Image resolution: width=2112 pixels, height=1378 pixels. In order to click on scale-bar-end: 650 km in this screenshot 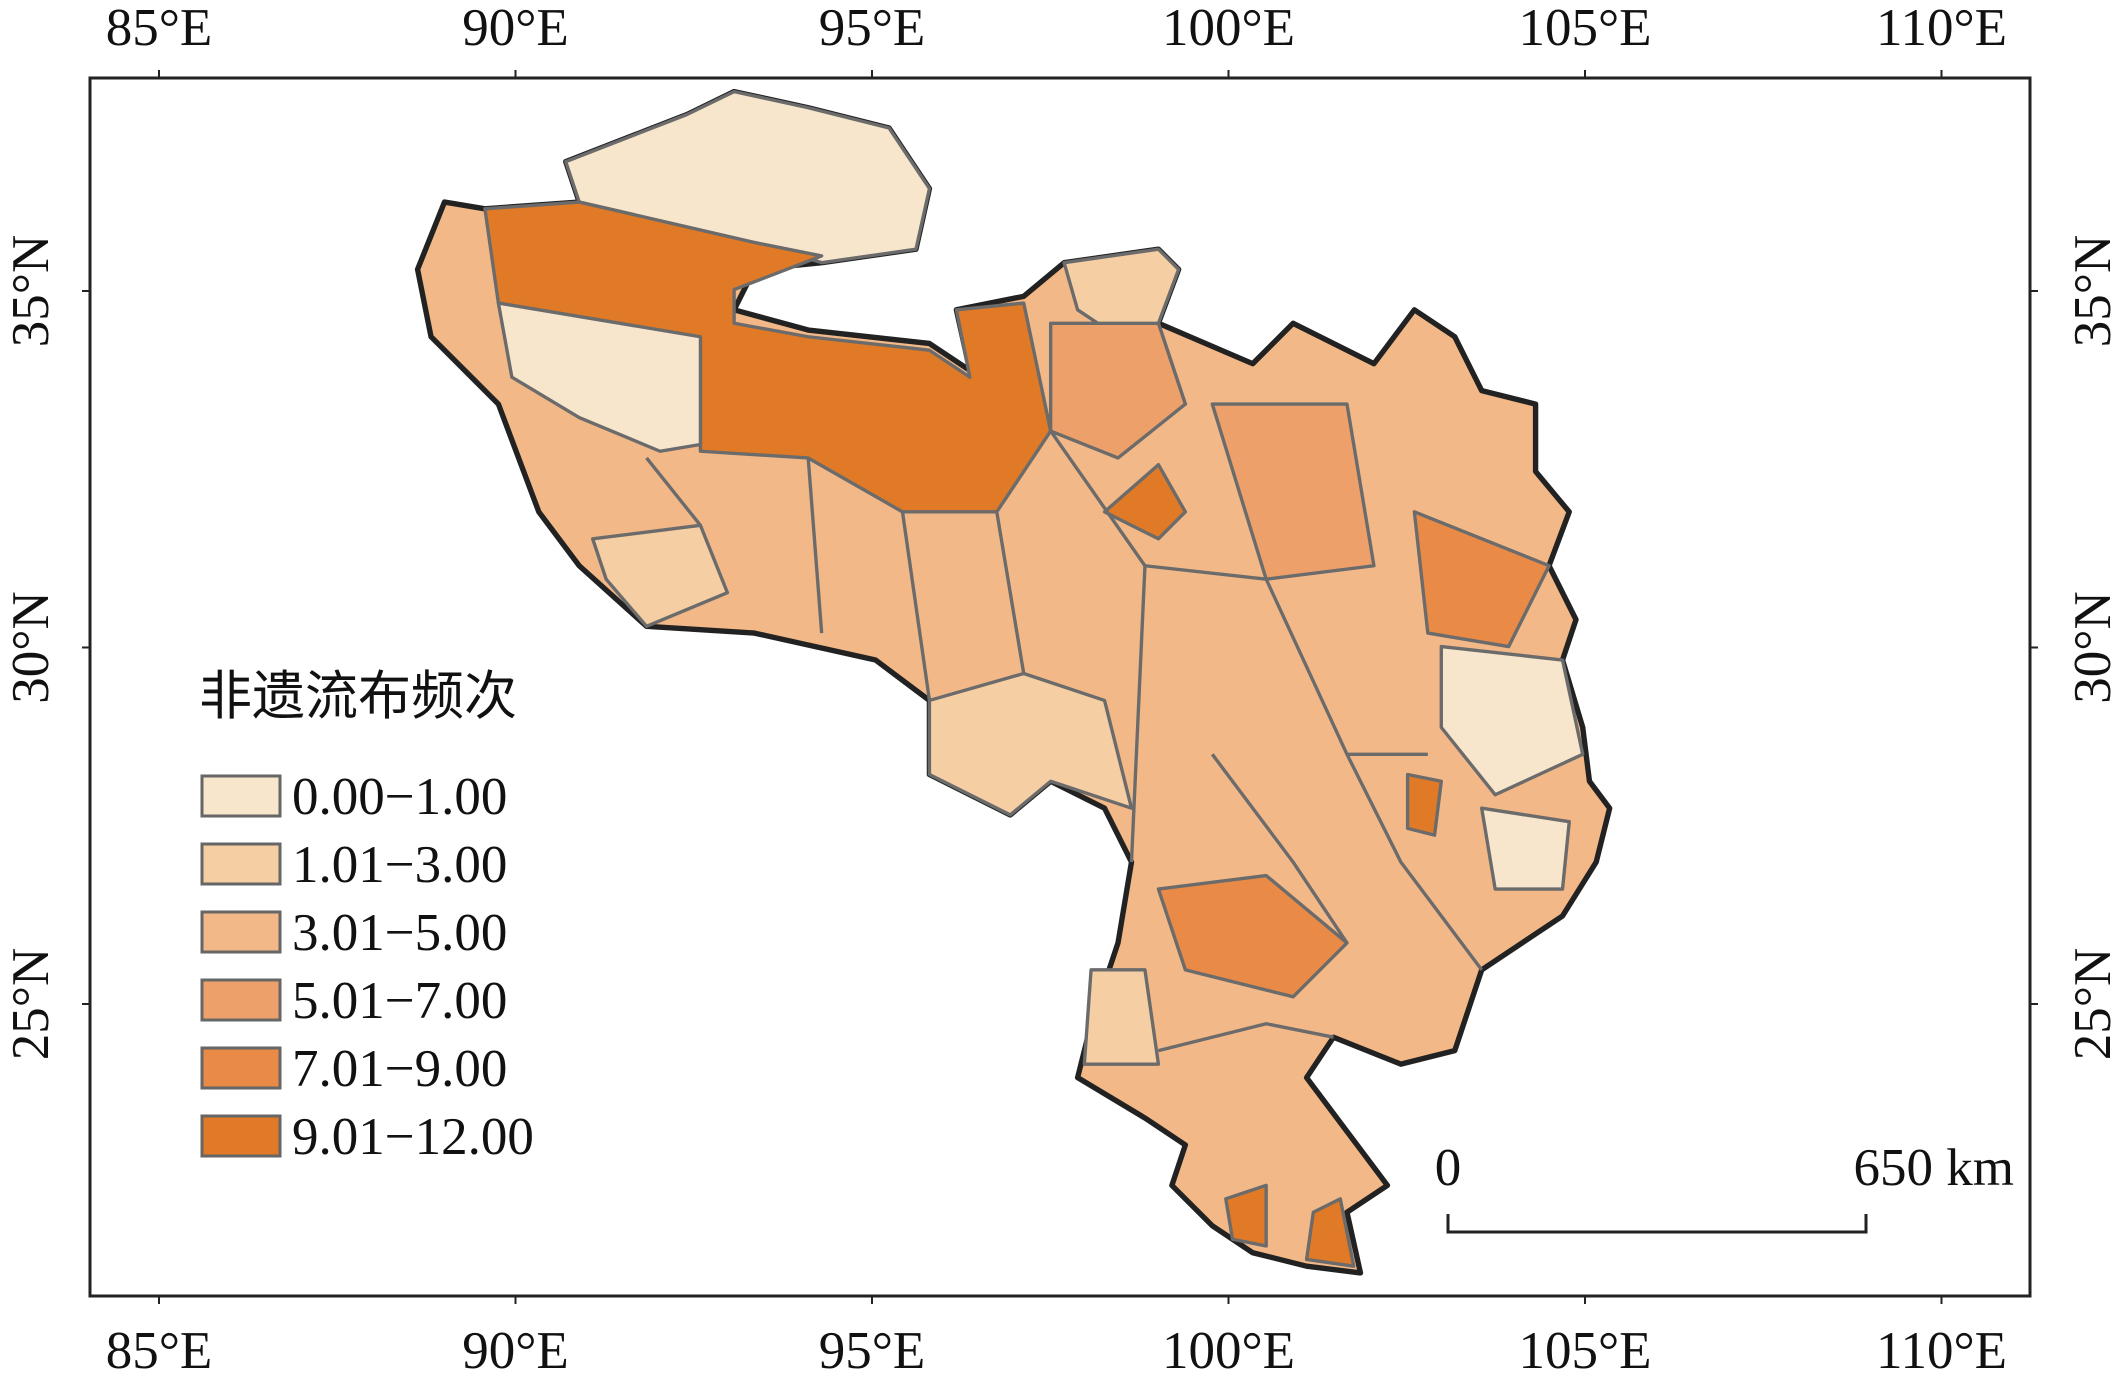, I will do `click(1934, 1168)`.